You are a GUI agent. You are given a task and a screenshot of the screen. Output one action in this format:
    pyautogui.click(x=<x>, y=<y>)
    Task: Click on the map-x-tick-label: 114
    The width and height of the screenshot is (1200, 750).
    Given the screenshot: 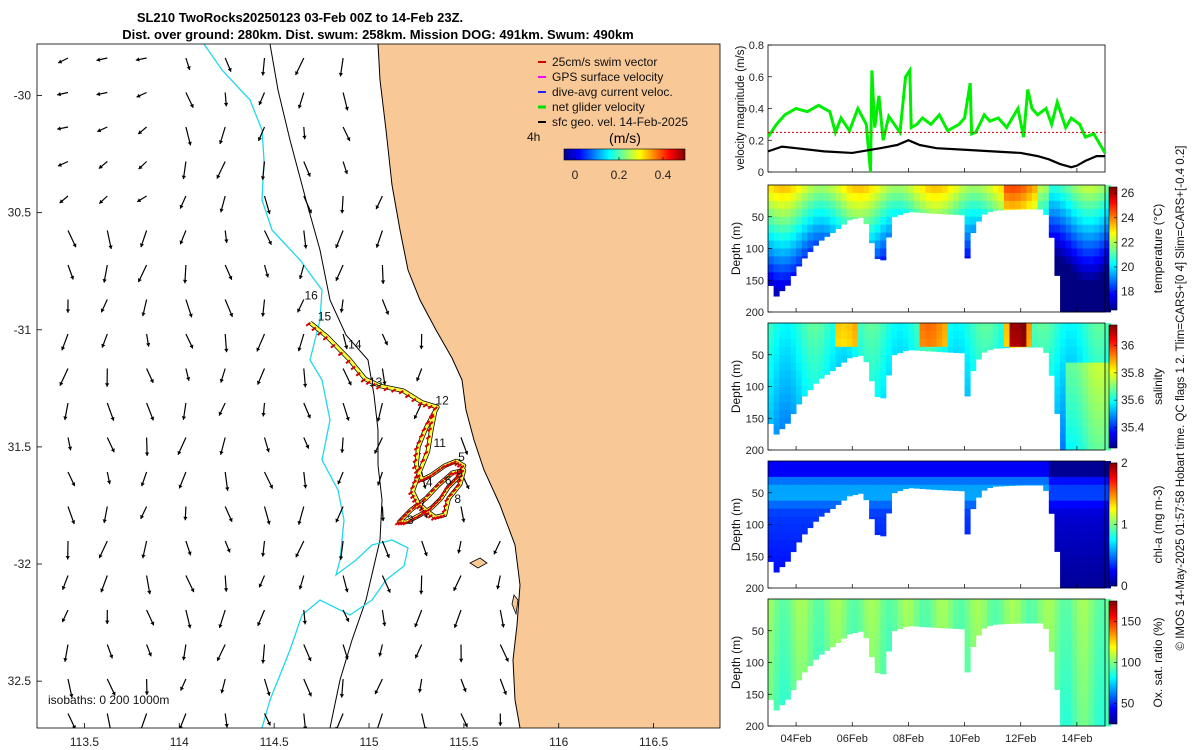 What is the action you would take?
    pyautogui.click(x=179, y=742)
    